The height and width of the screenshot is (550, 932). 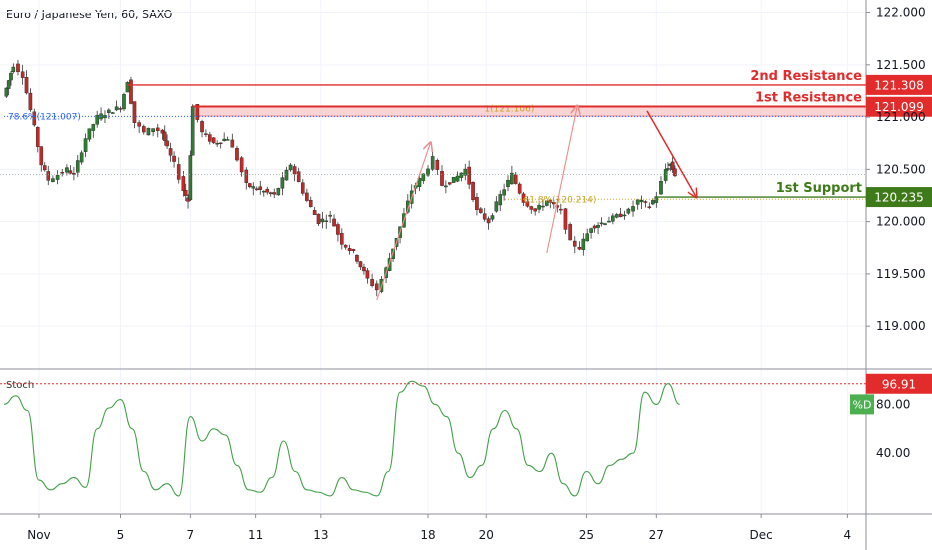 I want to click on time-tick-label: 7, so click(x=191, y=535).